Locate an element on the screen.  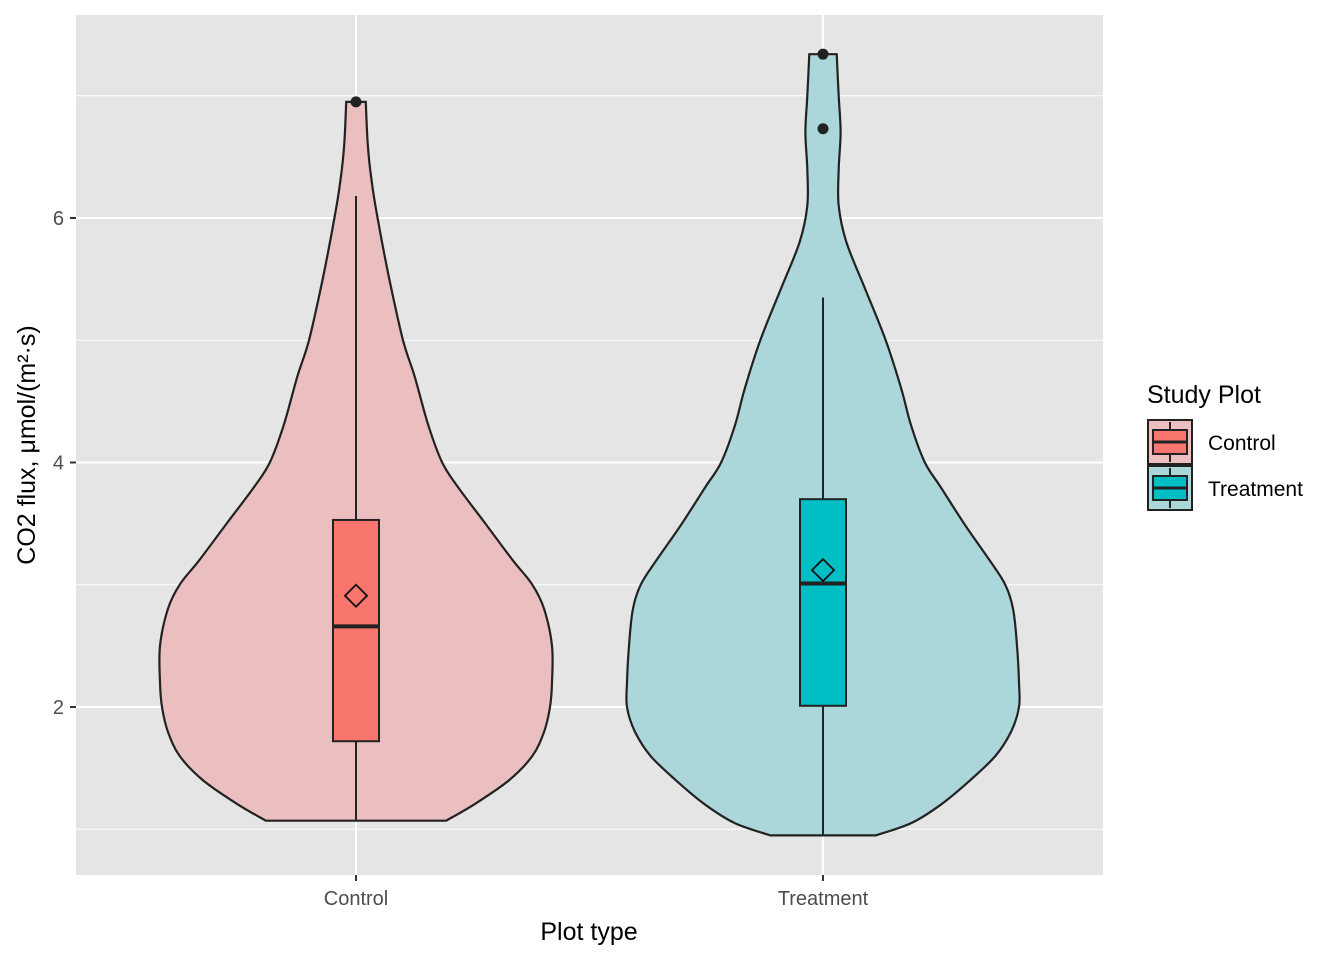
mean-marker-treatment is located at coordinates (823, 570).